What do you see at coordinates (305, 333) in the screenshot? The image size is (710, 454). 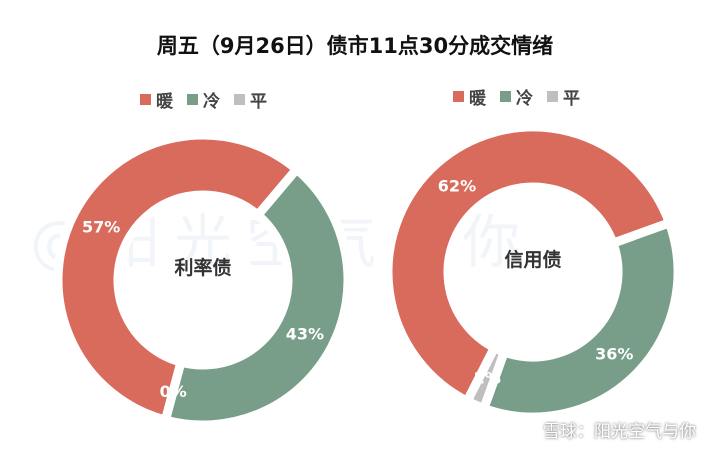 I see `data-label-cold: 43%` at bounding box center [305, 333].